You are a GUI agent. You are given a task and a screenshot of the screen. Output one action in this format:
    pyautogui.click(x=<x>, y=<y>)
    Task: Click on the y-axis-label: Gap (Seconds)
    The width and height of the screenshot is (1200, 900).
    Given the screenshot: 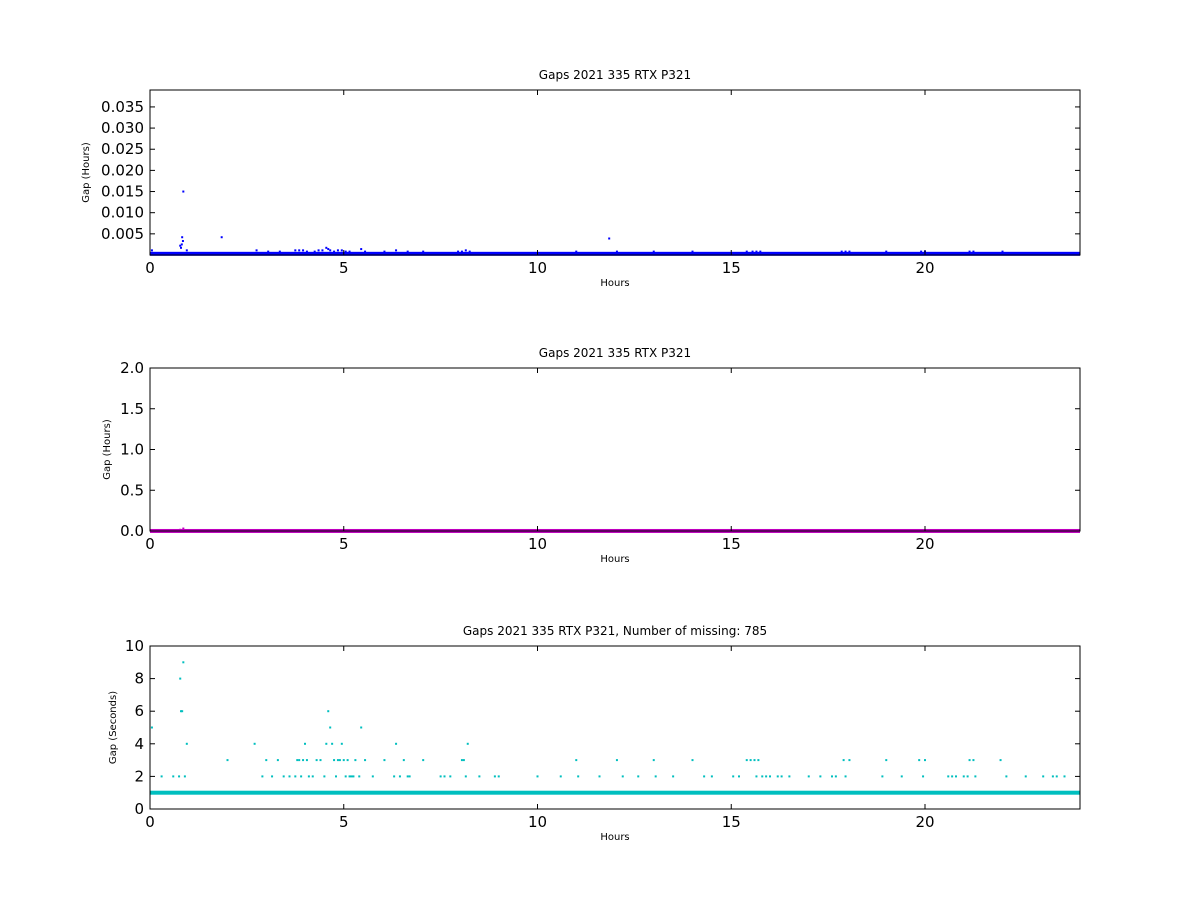 What is the action you would take?
    pyautogui.click(x=113, y=727)
    